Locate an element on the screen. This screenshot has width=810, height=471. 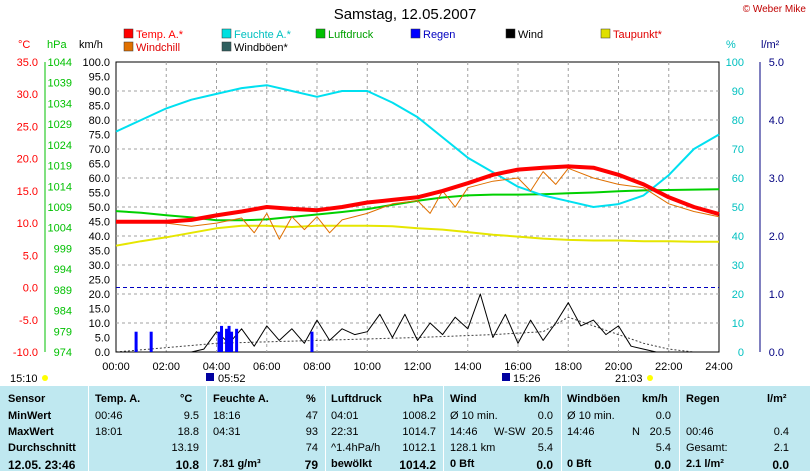
x-tick: 14:00 is located at coordinates (468, 367).